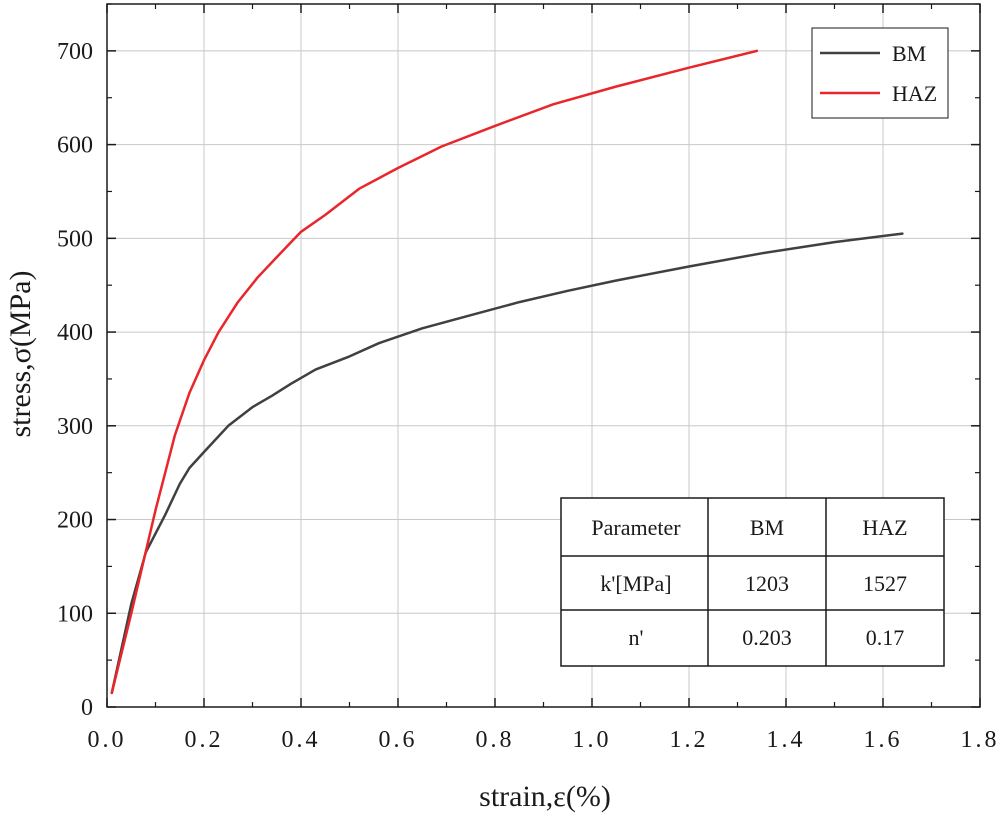 The width and height of the screenshot is (1006, 817). What do you see at coordinates (495, 740) in the screenshot?
I see `x-tick-label: 0.8` at bounding box center [495, 740].